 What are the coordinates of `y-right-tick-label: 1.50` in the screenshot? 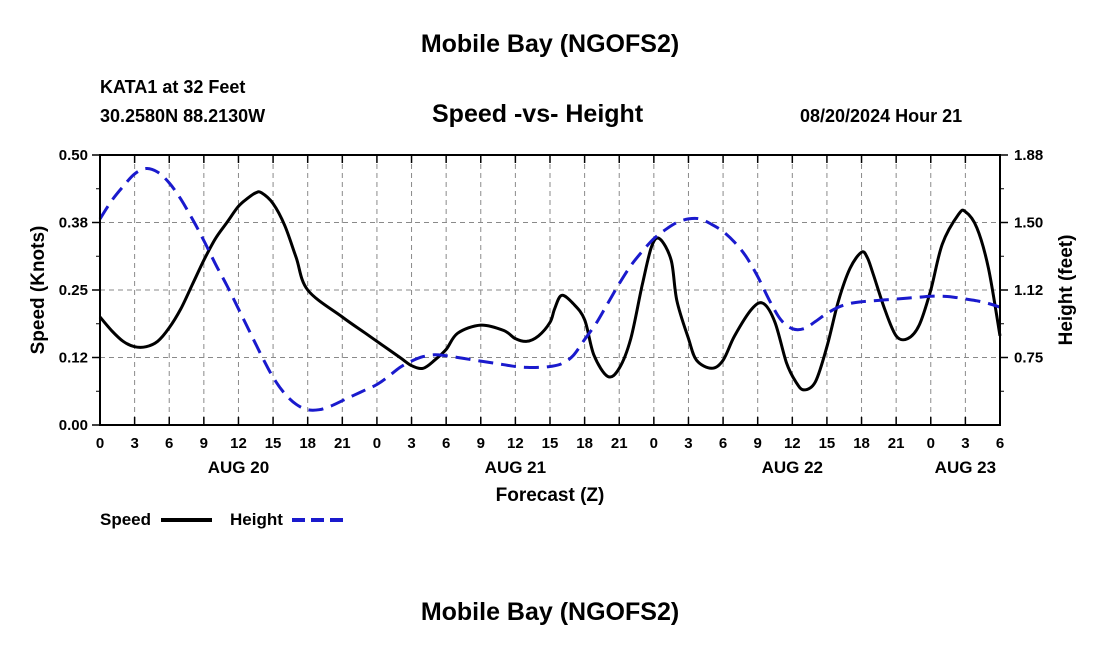 It's located at (1028, 223).